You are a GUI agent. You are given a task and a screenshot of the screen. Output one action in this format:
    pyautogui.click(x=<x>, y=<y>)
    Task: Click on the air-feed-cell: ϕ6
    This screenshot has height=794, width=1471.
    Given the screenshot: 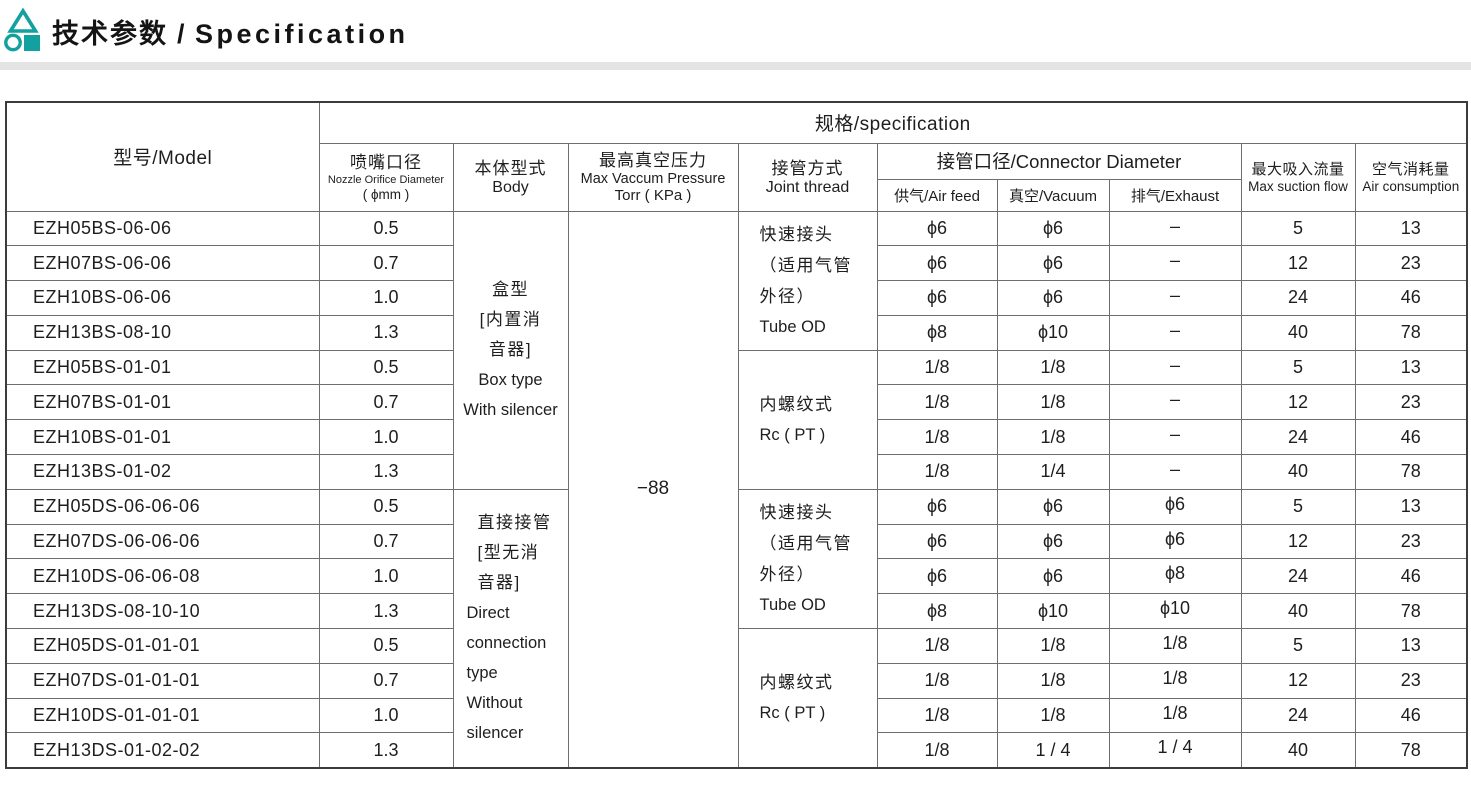 What is the action you would take?
    pyautogui.click(x=937, y=228)
    